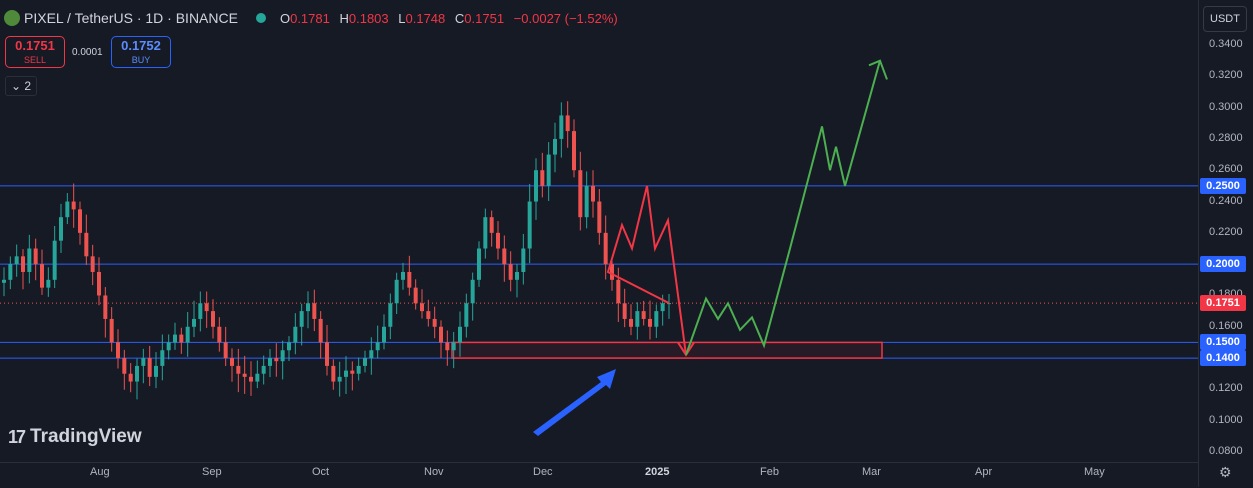 The image size is (1253, 488). Describe the element at coordinates (878, 69) in the screenshot. I see `projection-green-arrowhead` at that location.